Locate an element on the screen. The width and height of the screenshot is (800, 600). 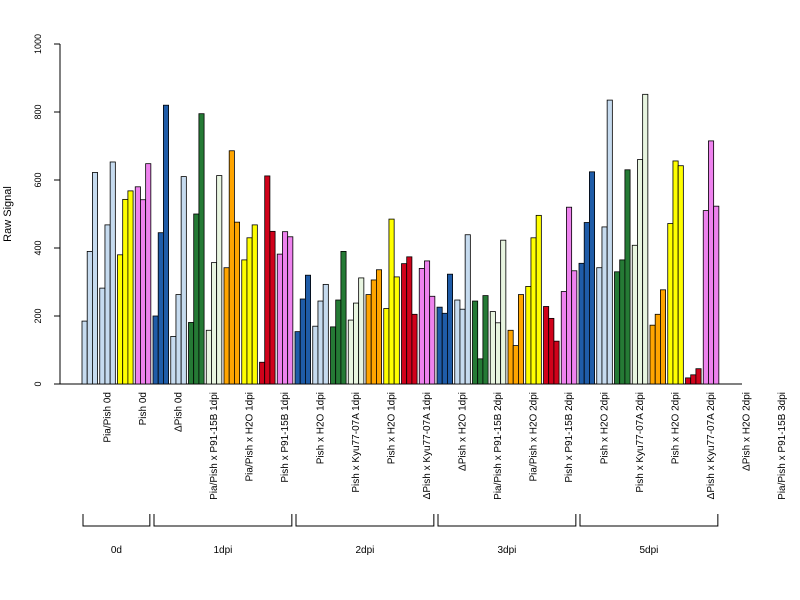
x-tick-label: Pia/Pish x P91-15B 2dpi is located at coordinates (498, 446).